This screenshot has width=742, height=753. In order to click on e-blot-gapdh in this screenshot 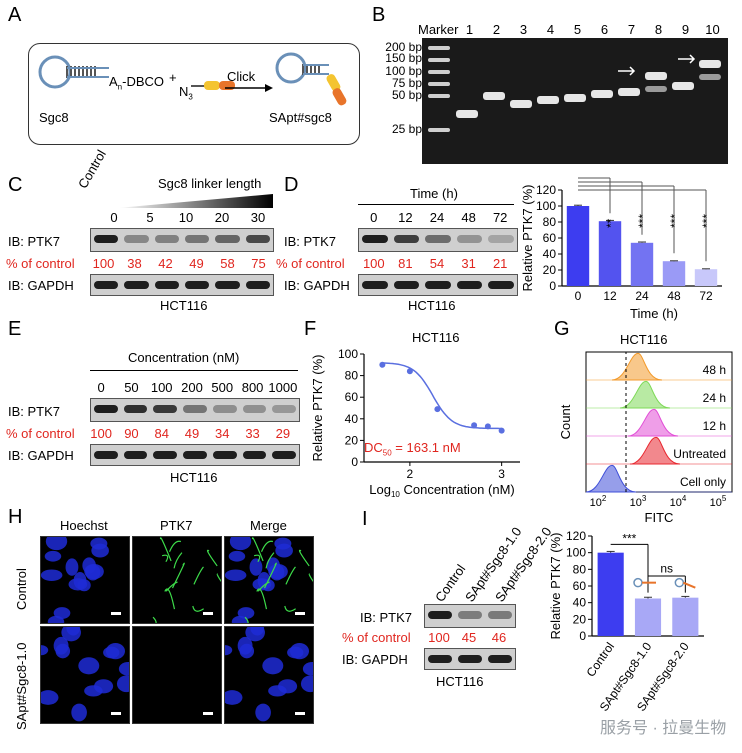, I will do `click(195, 455)`.